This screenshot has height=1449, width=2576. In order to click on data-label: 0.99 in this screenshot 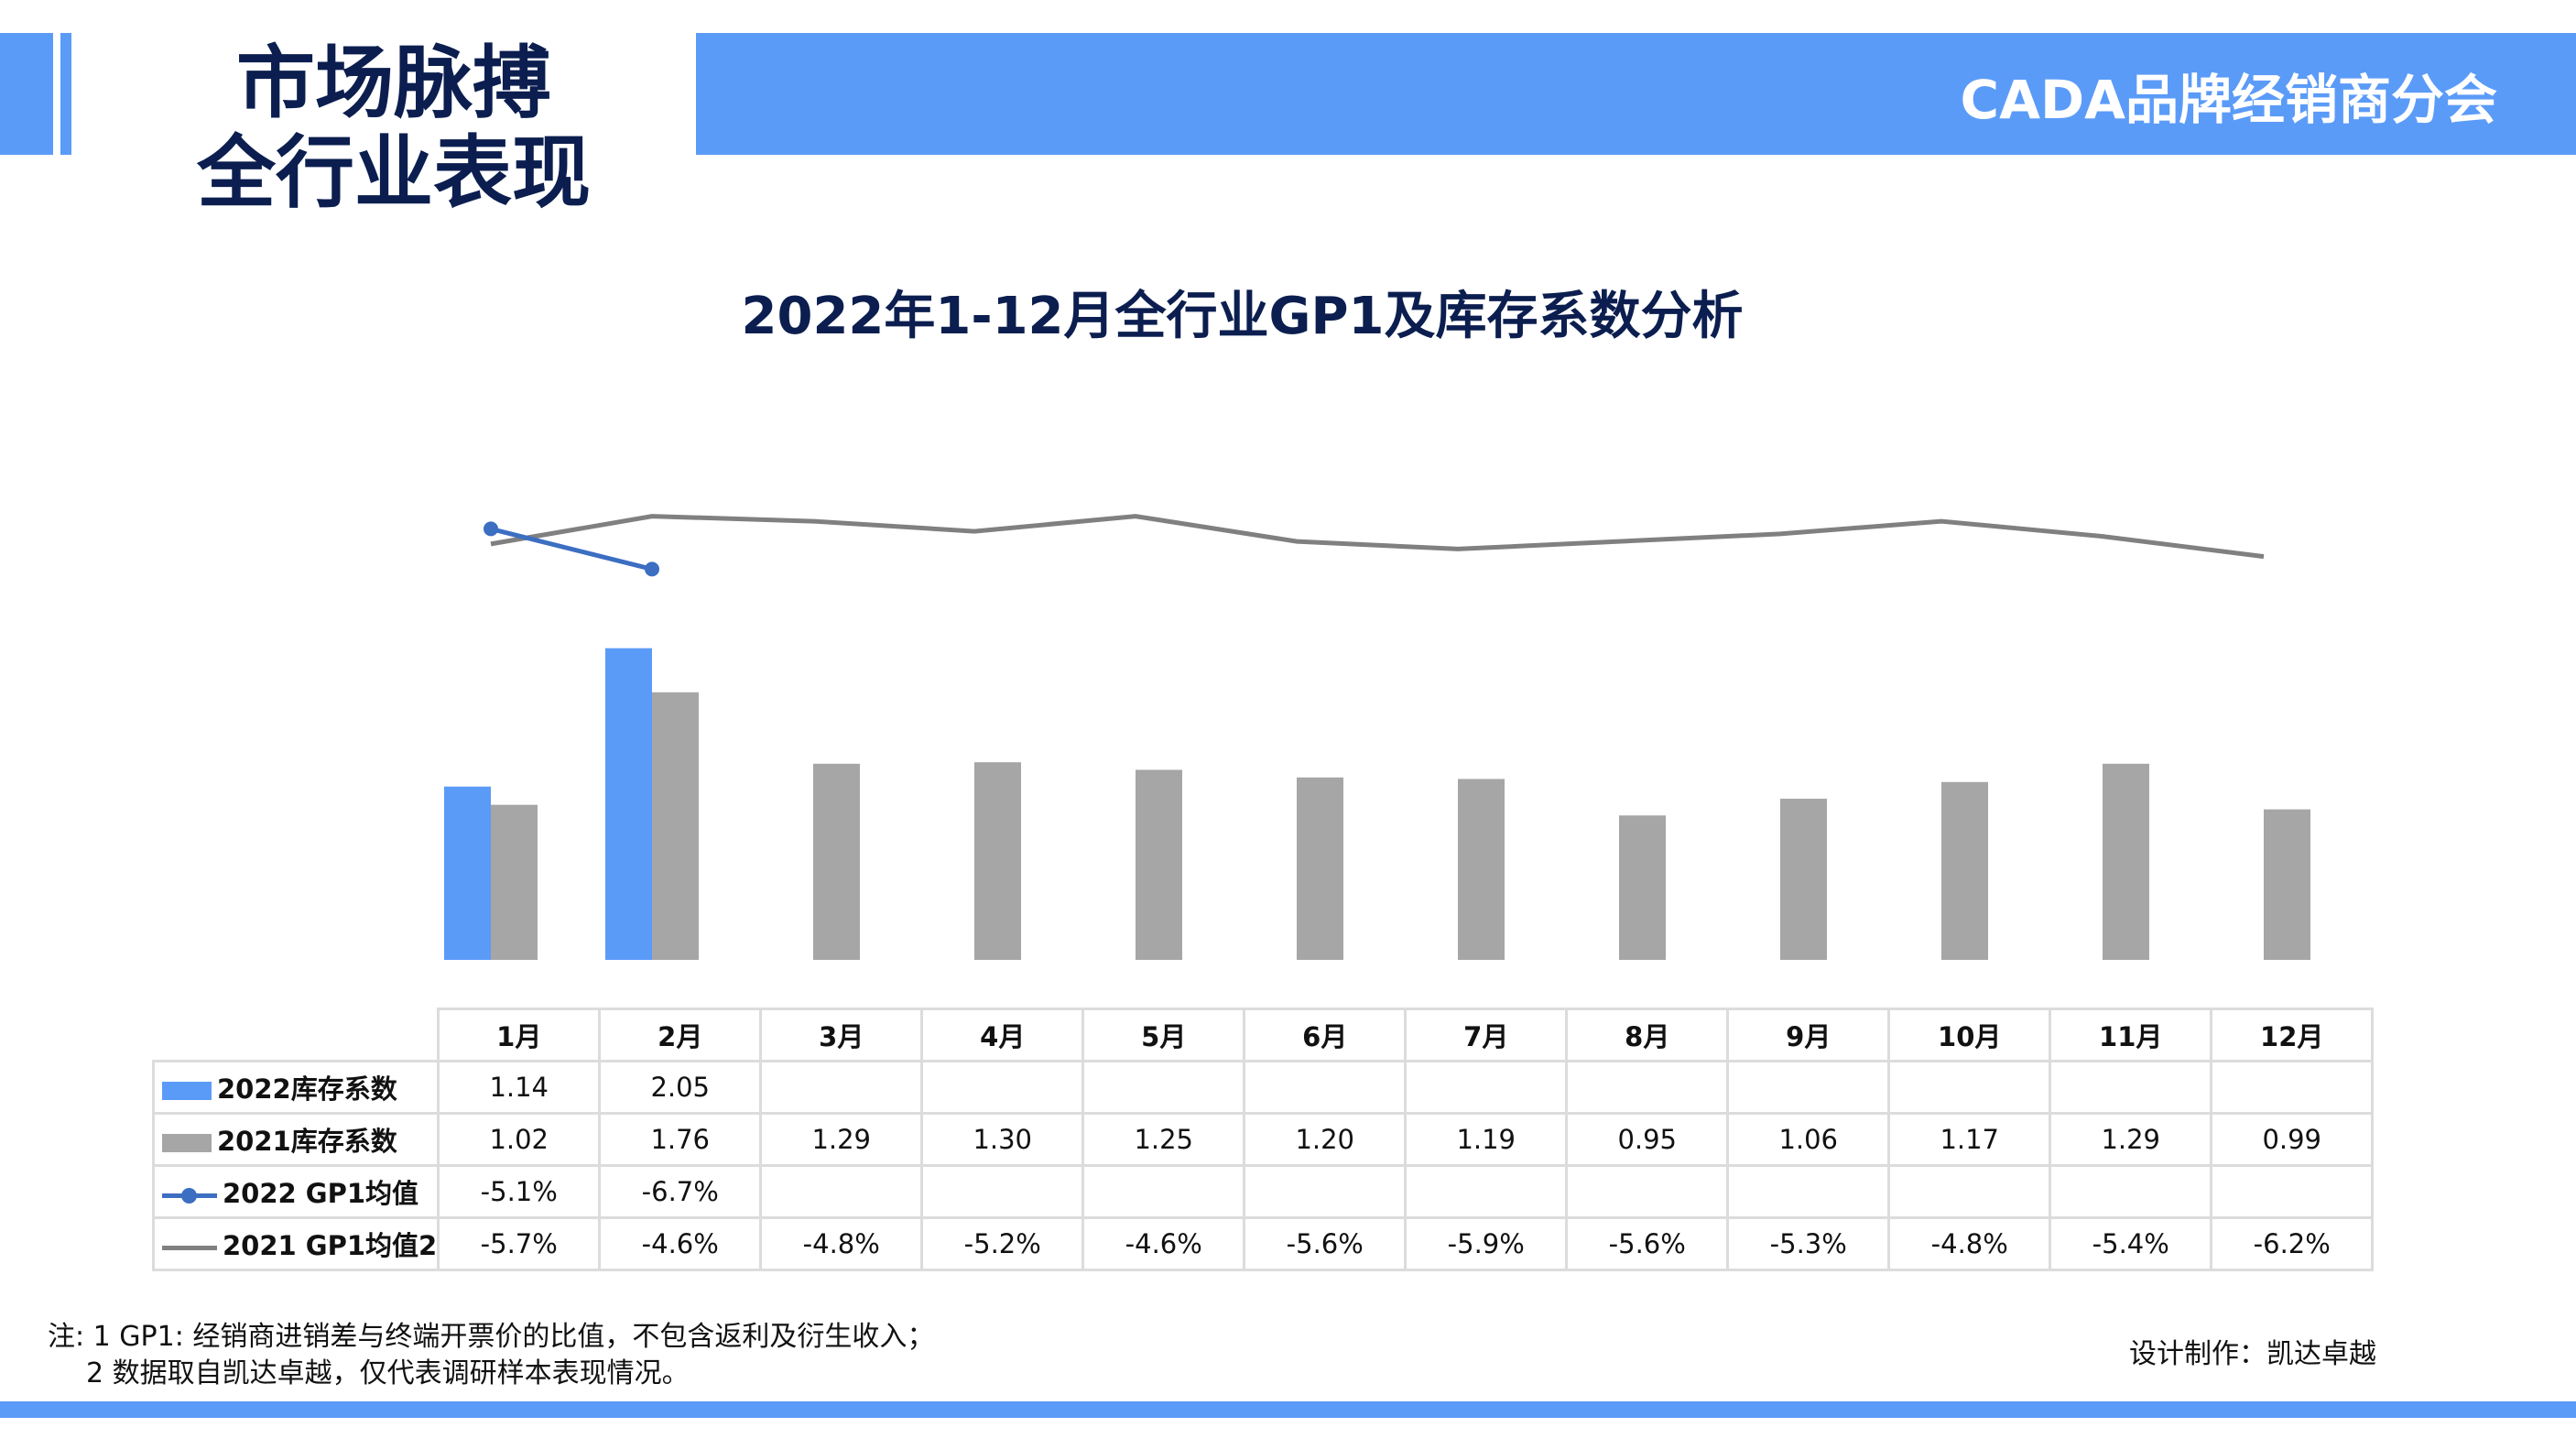, I will do `click(2292, 1139)`.